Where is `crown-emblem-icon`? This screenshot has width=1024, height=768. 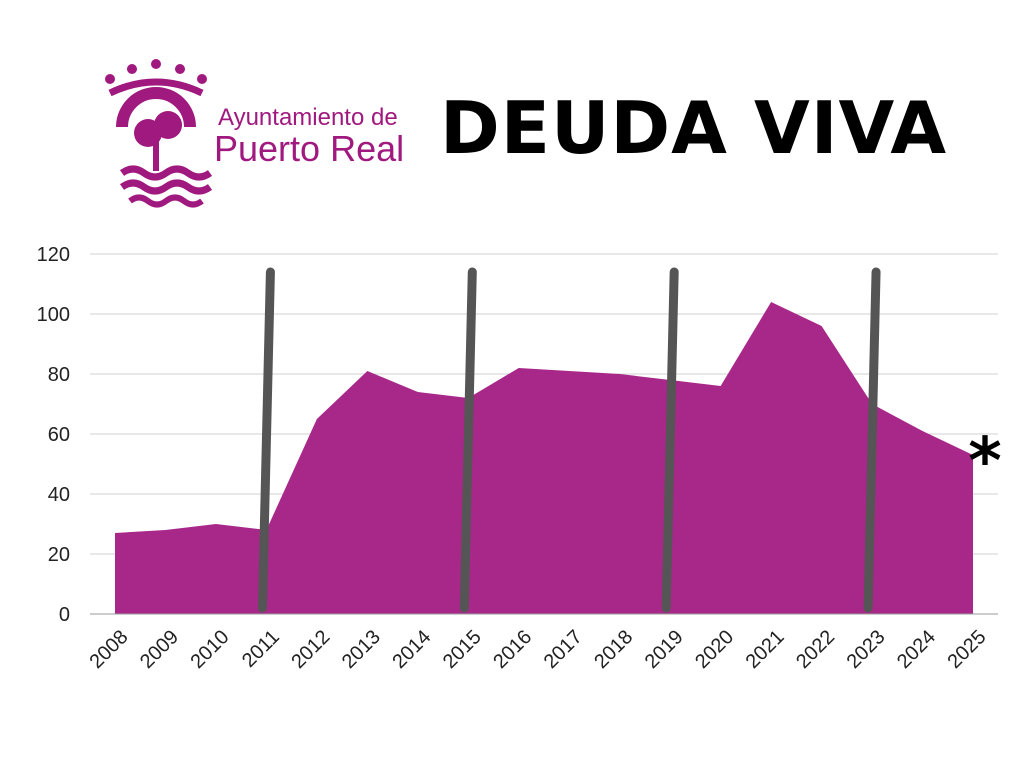 crown-emblem-icon is located at coordinates (159, 133).